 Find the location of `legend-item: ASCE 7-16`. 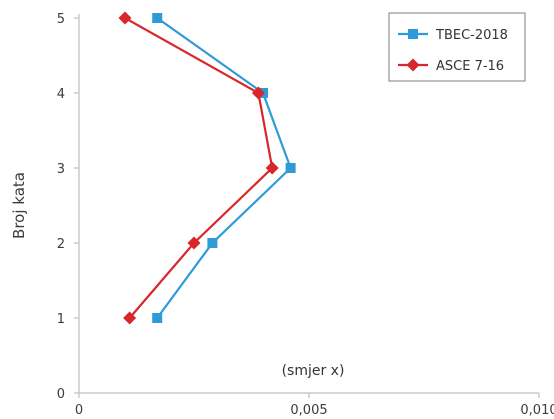

legend-item: ASCE 7-16 is located at coordinates (451, 66).